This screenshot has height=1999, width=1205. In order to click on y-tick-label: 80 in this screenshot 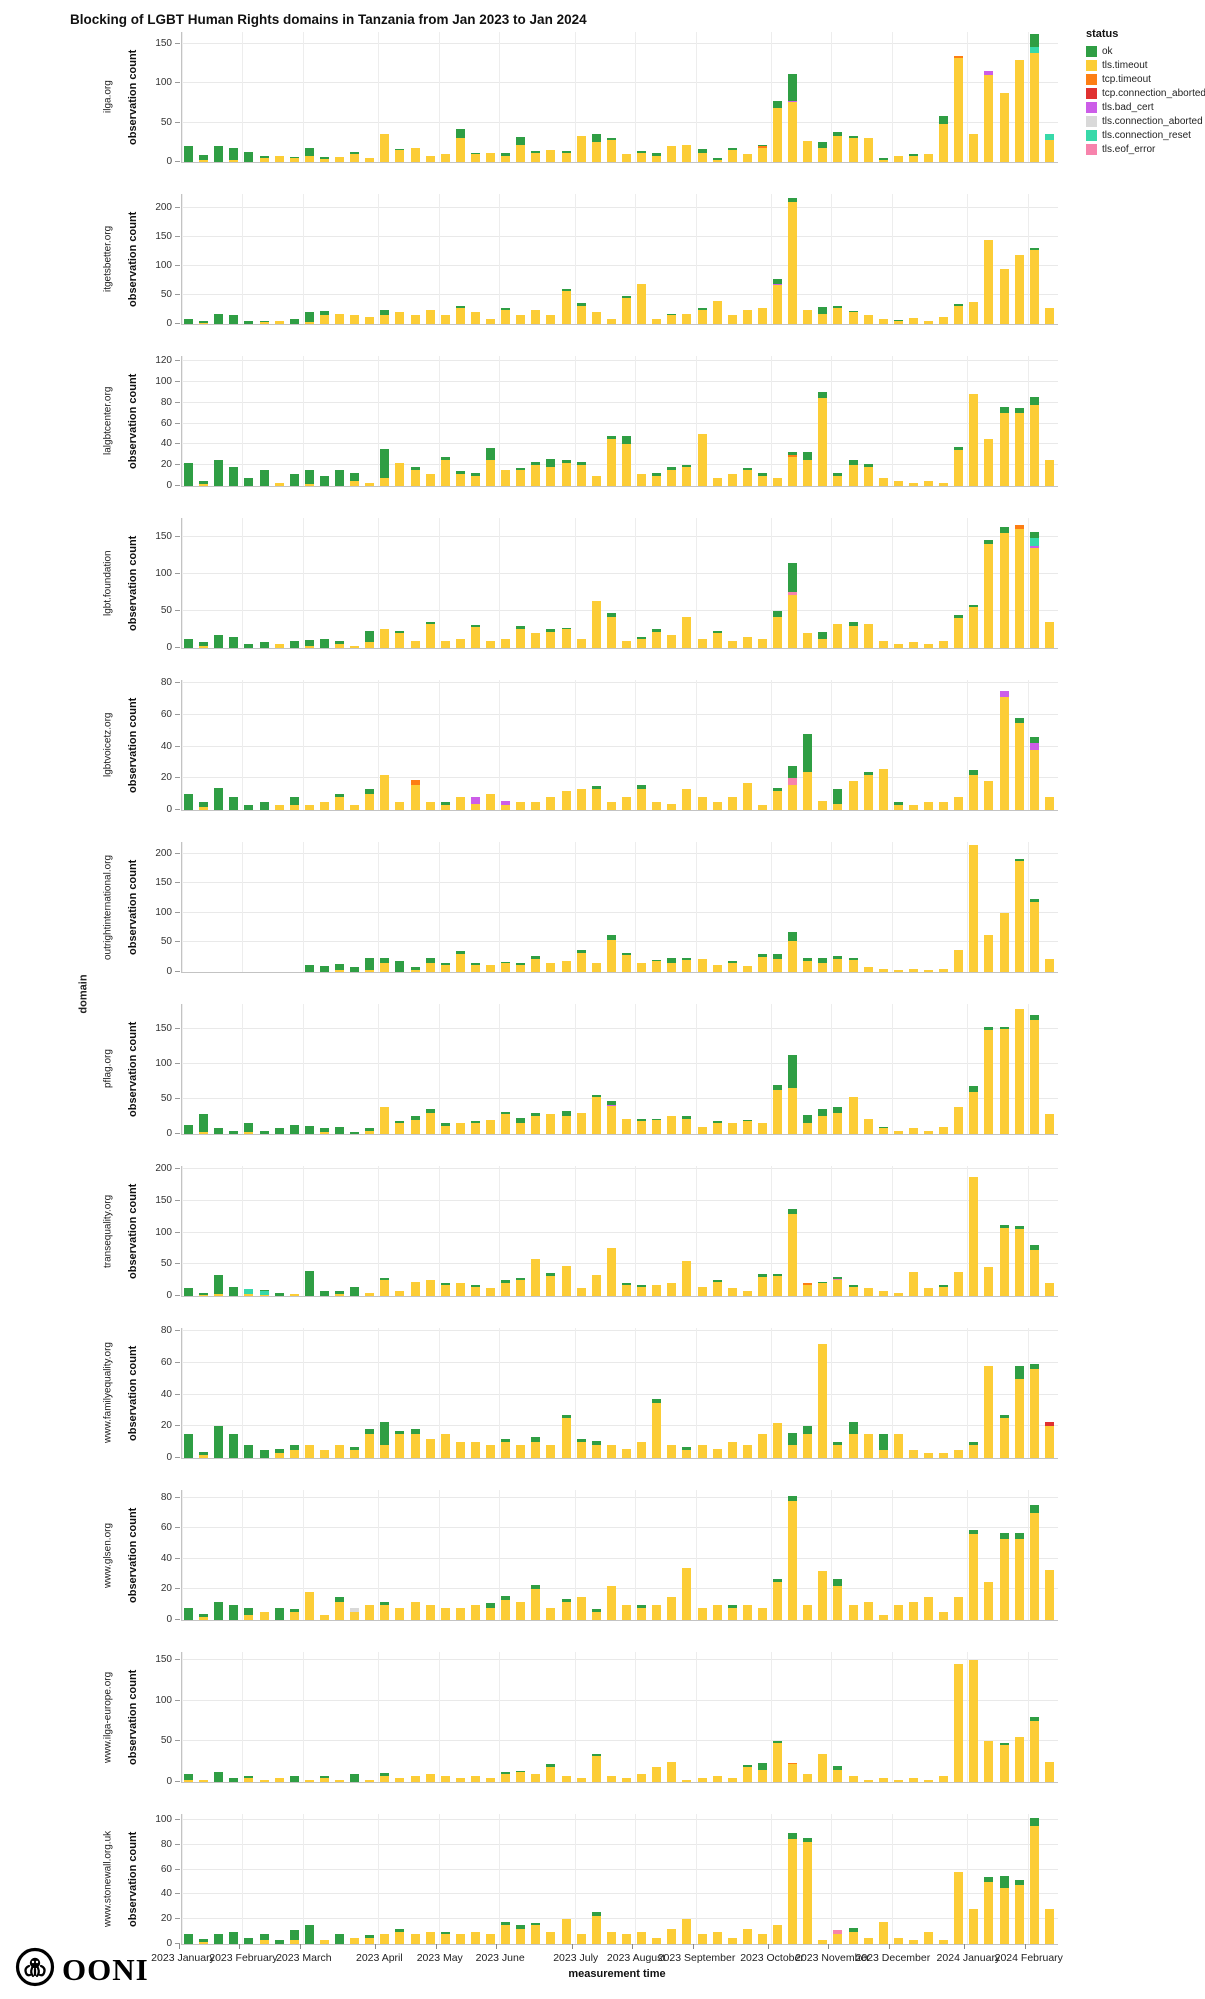, I will do `click(166, 1844)`.